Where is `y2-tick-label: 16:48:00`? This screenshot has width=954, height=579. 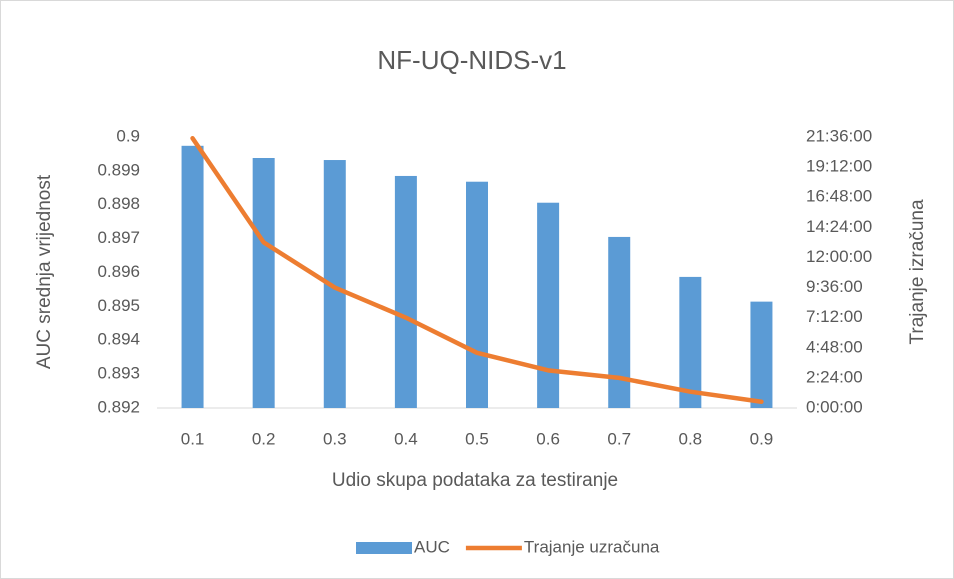 y2-tick-label: 16:48:00 is located at coordinates (839, 196).